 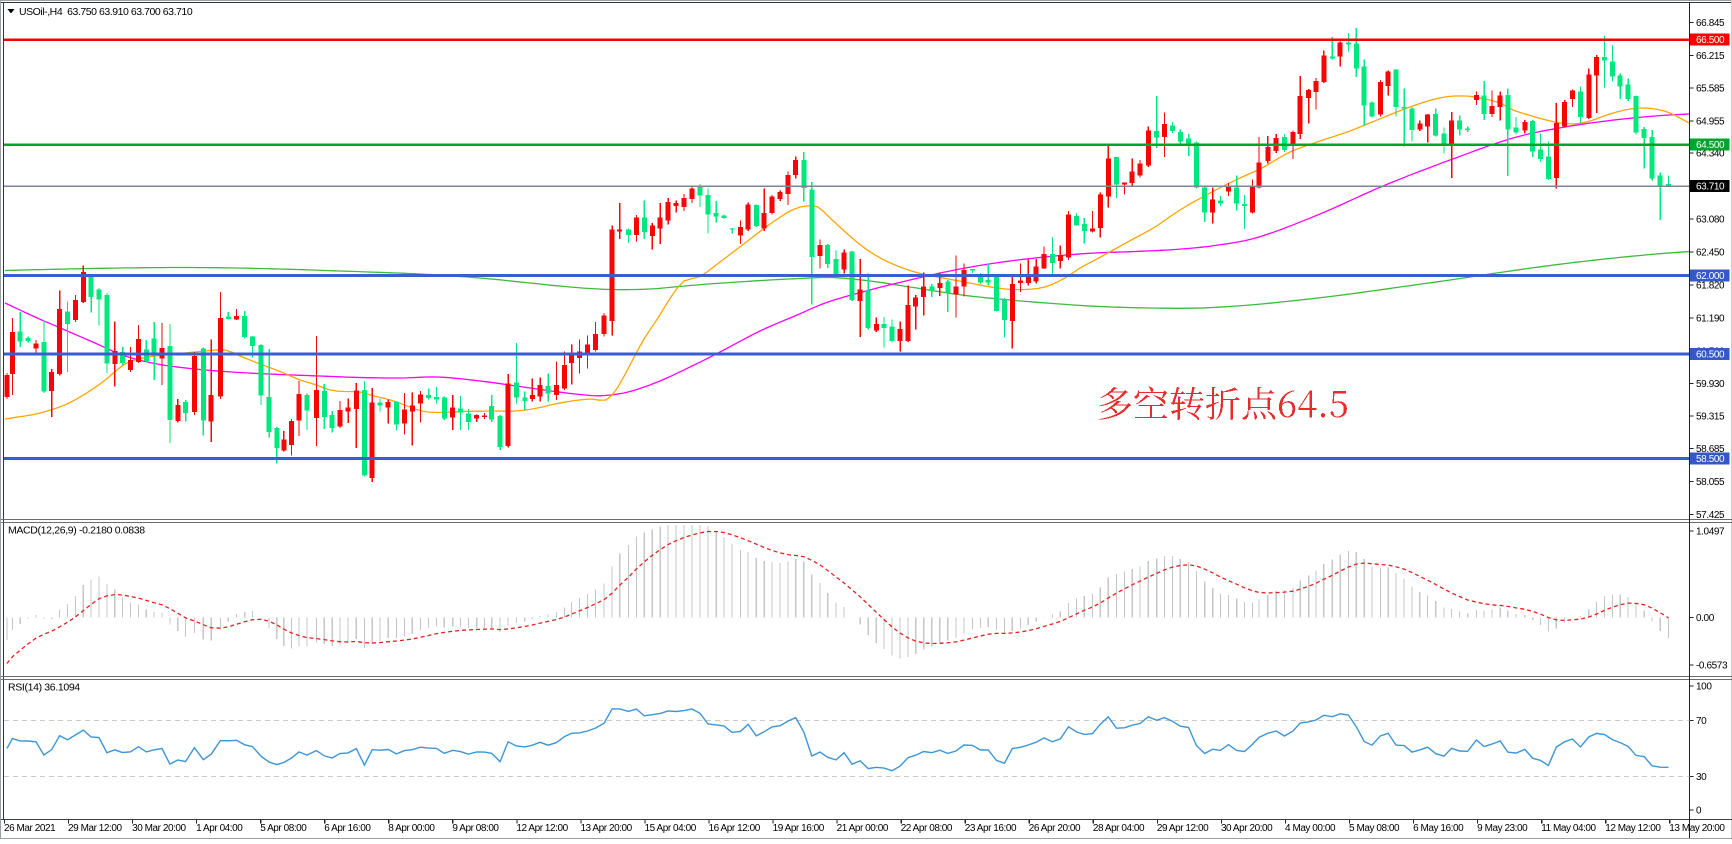 What do you see at coordinates (1710, 56) in the screenshot?
I see `svg-text: 66.215` at bounding box center [1710, 56].